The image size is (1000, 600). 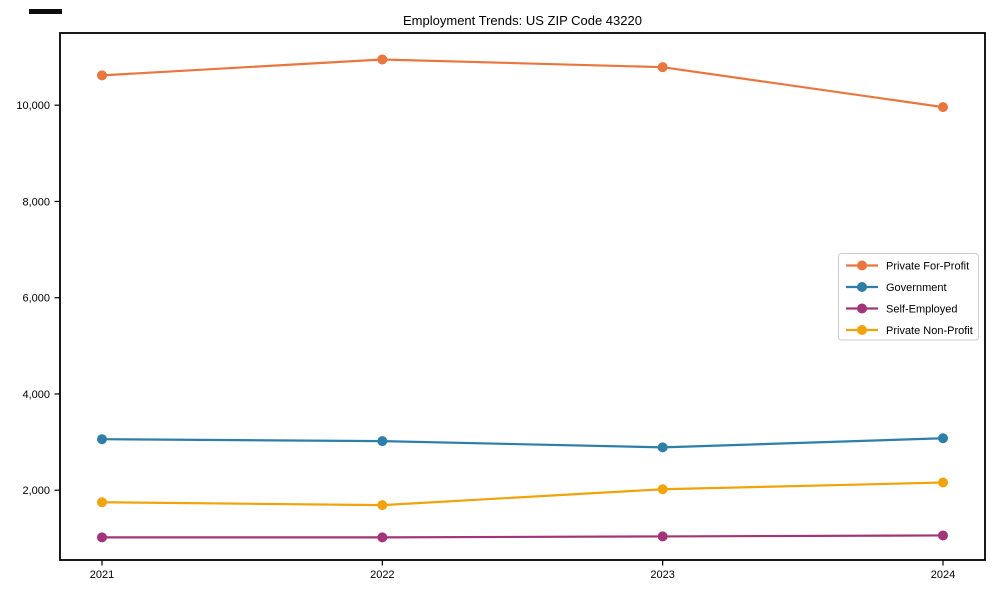 What do you see at coordinates (662, 67) in the screenshot?
I see `data-point-private-for-profit-2023` at bounding box center [662, 67].